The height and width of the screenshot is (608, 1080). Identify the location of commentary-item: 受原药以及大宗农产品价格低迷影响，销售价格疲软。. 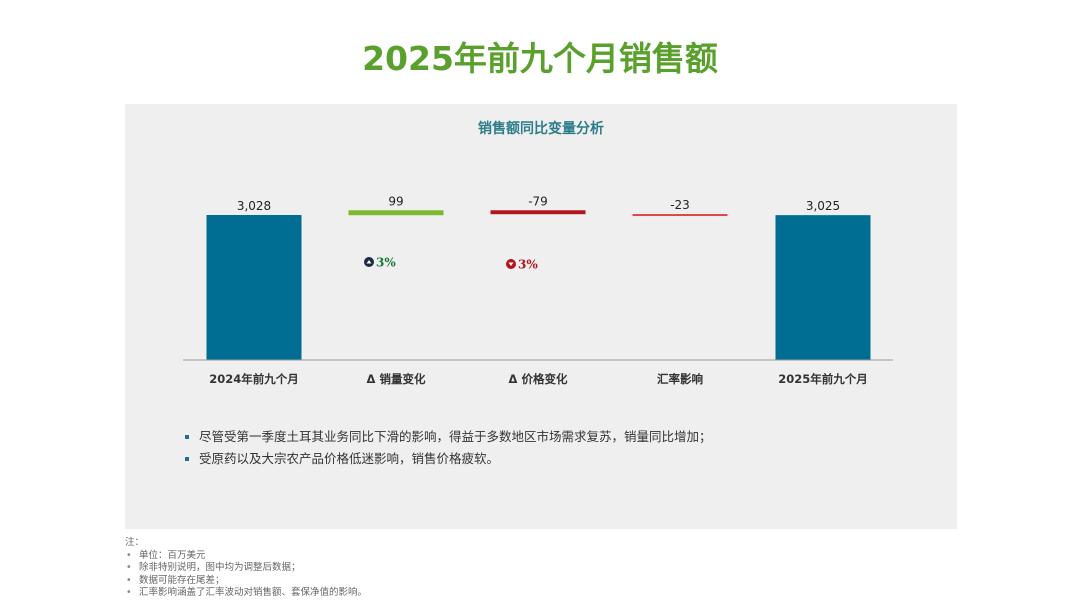
(555, 459).